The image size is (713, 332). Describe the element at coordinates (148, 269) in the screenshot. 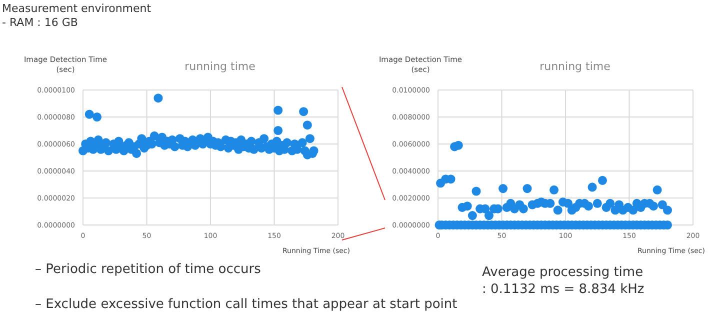

I see `text: – Periodic repetition of time occurs` at that location.